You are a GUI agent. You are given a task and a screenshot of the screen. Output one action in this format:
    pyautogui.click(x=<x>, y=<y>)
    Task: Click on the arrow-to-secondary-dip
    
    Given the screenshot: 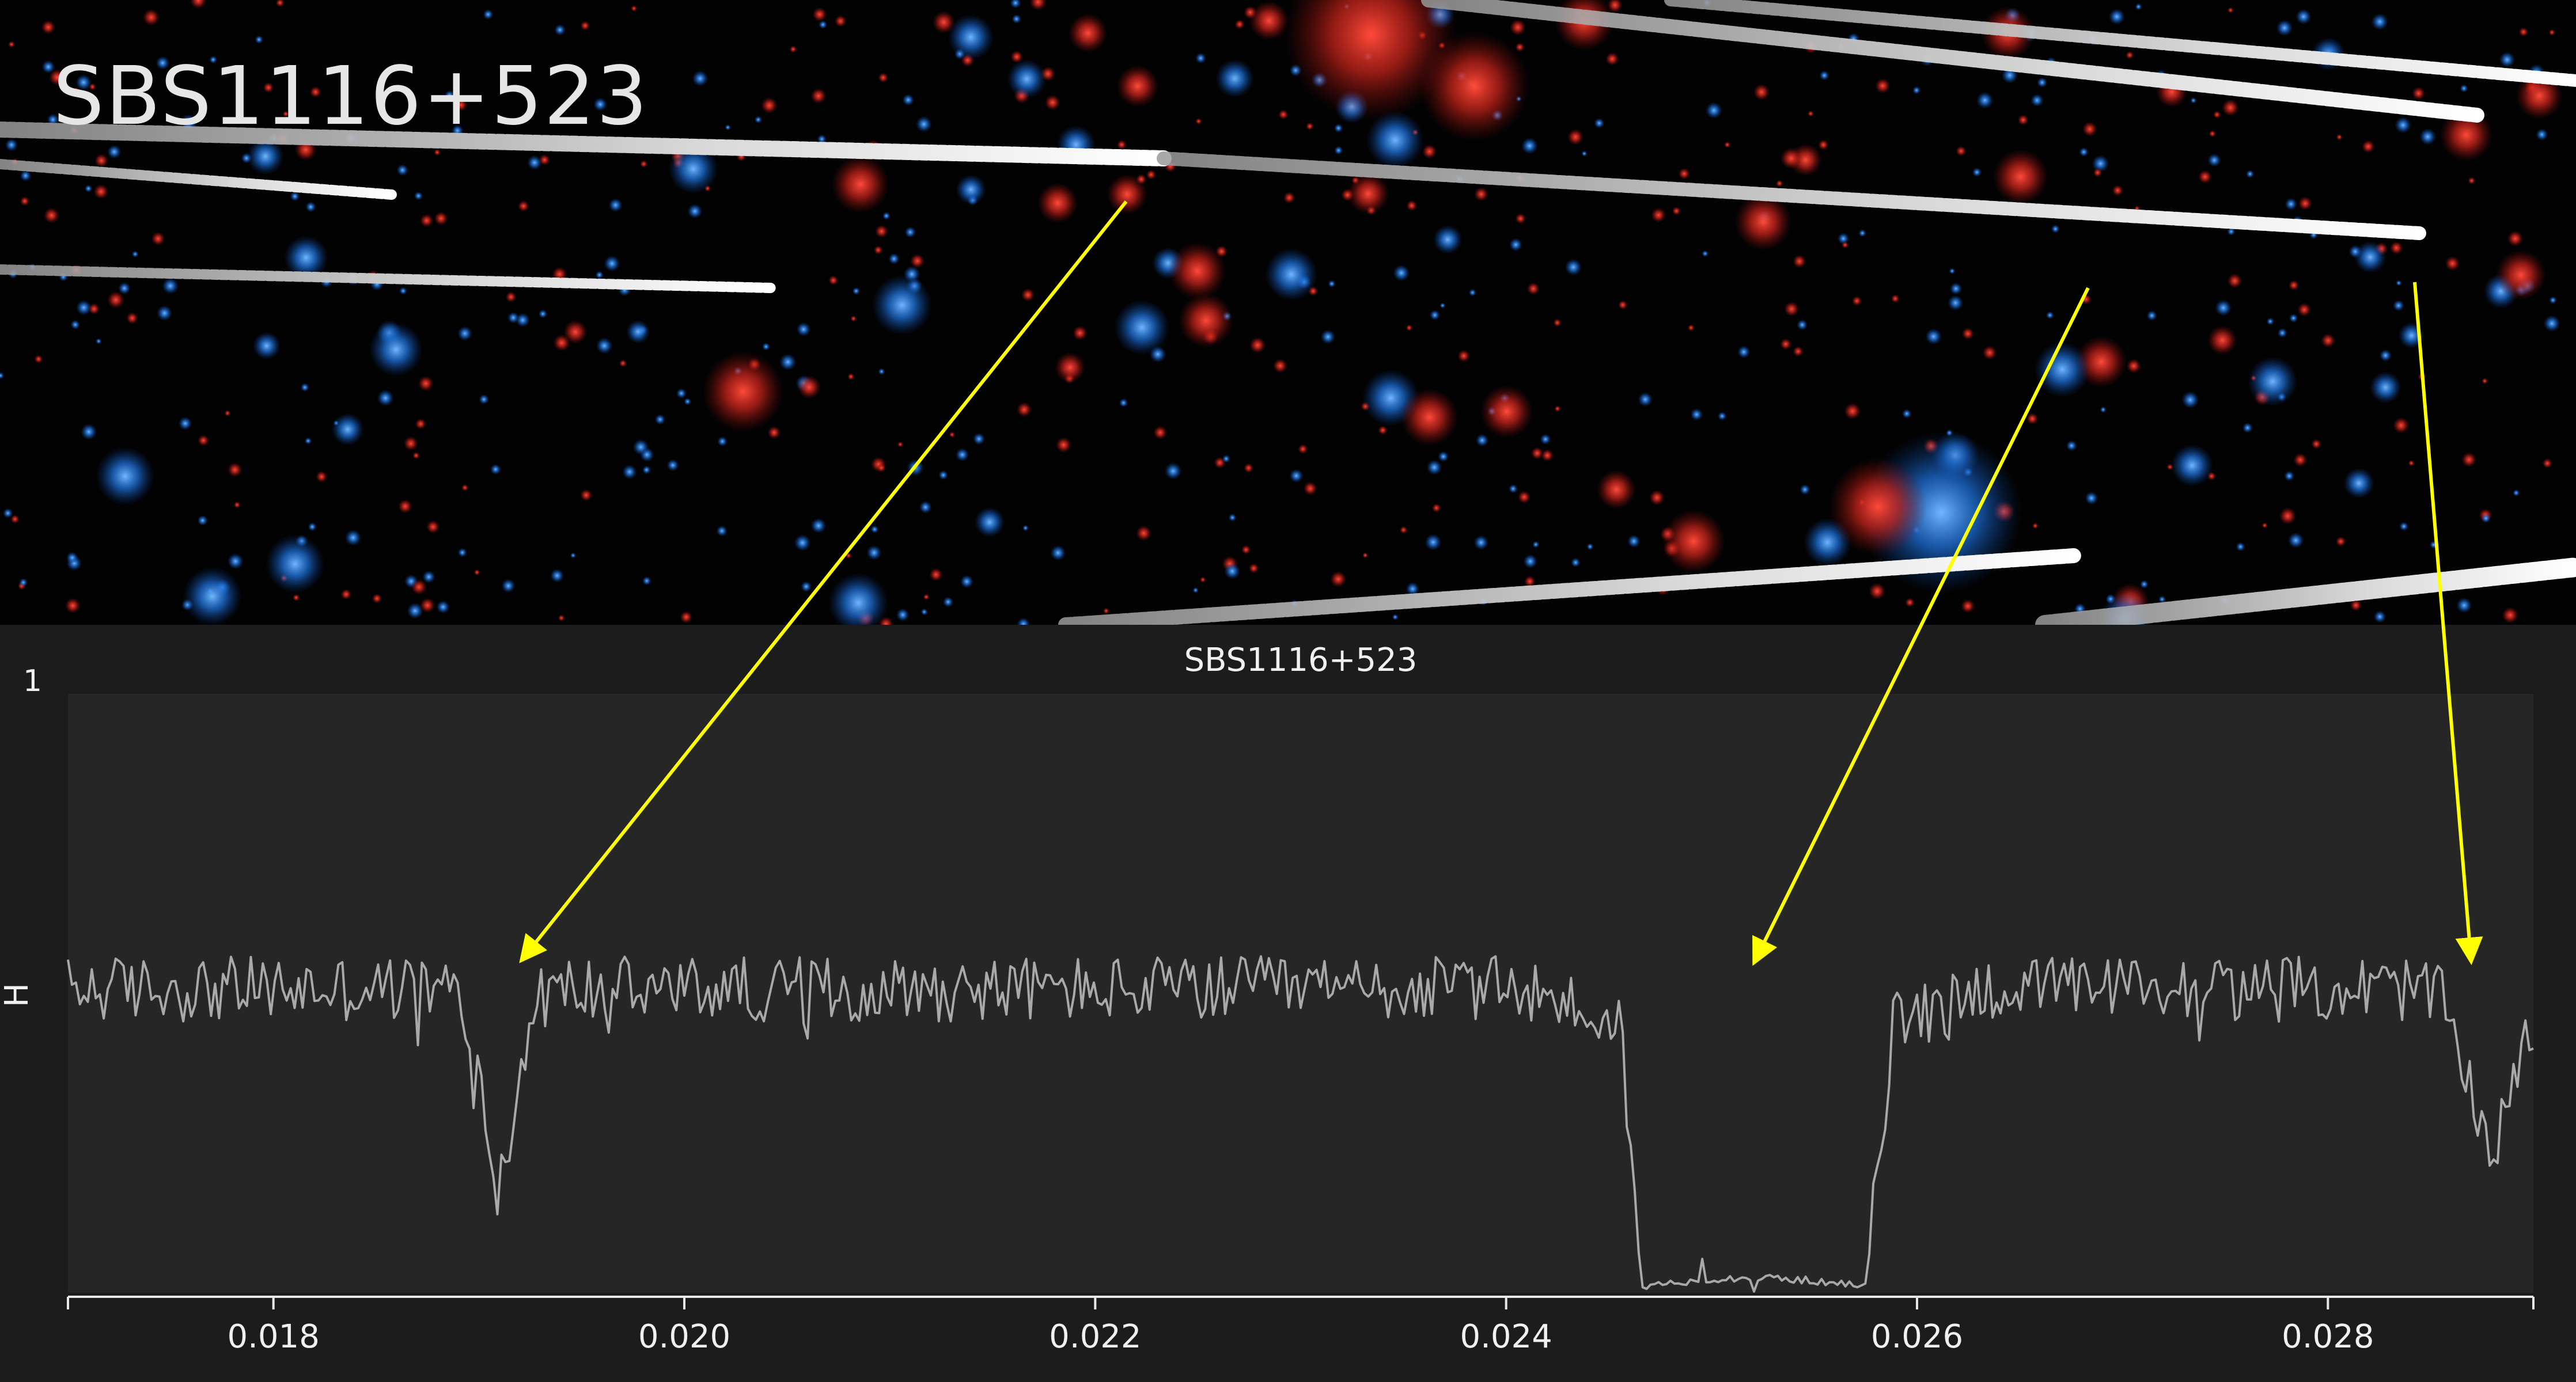 What is the action you would take?
    pyautogui.click(x=823, y=581)
    